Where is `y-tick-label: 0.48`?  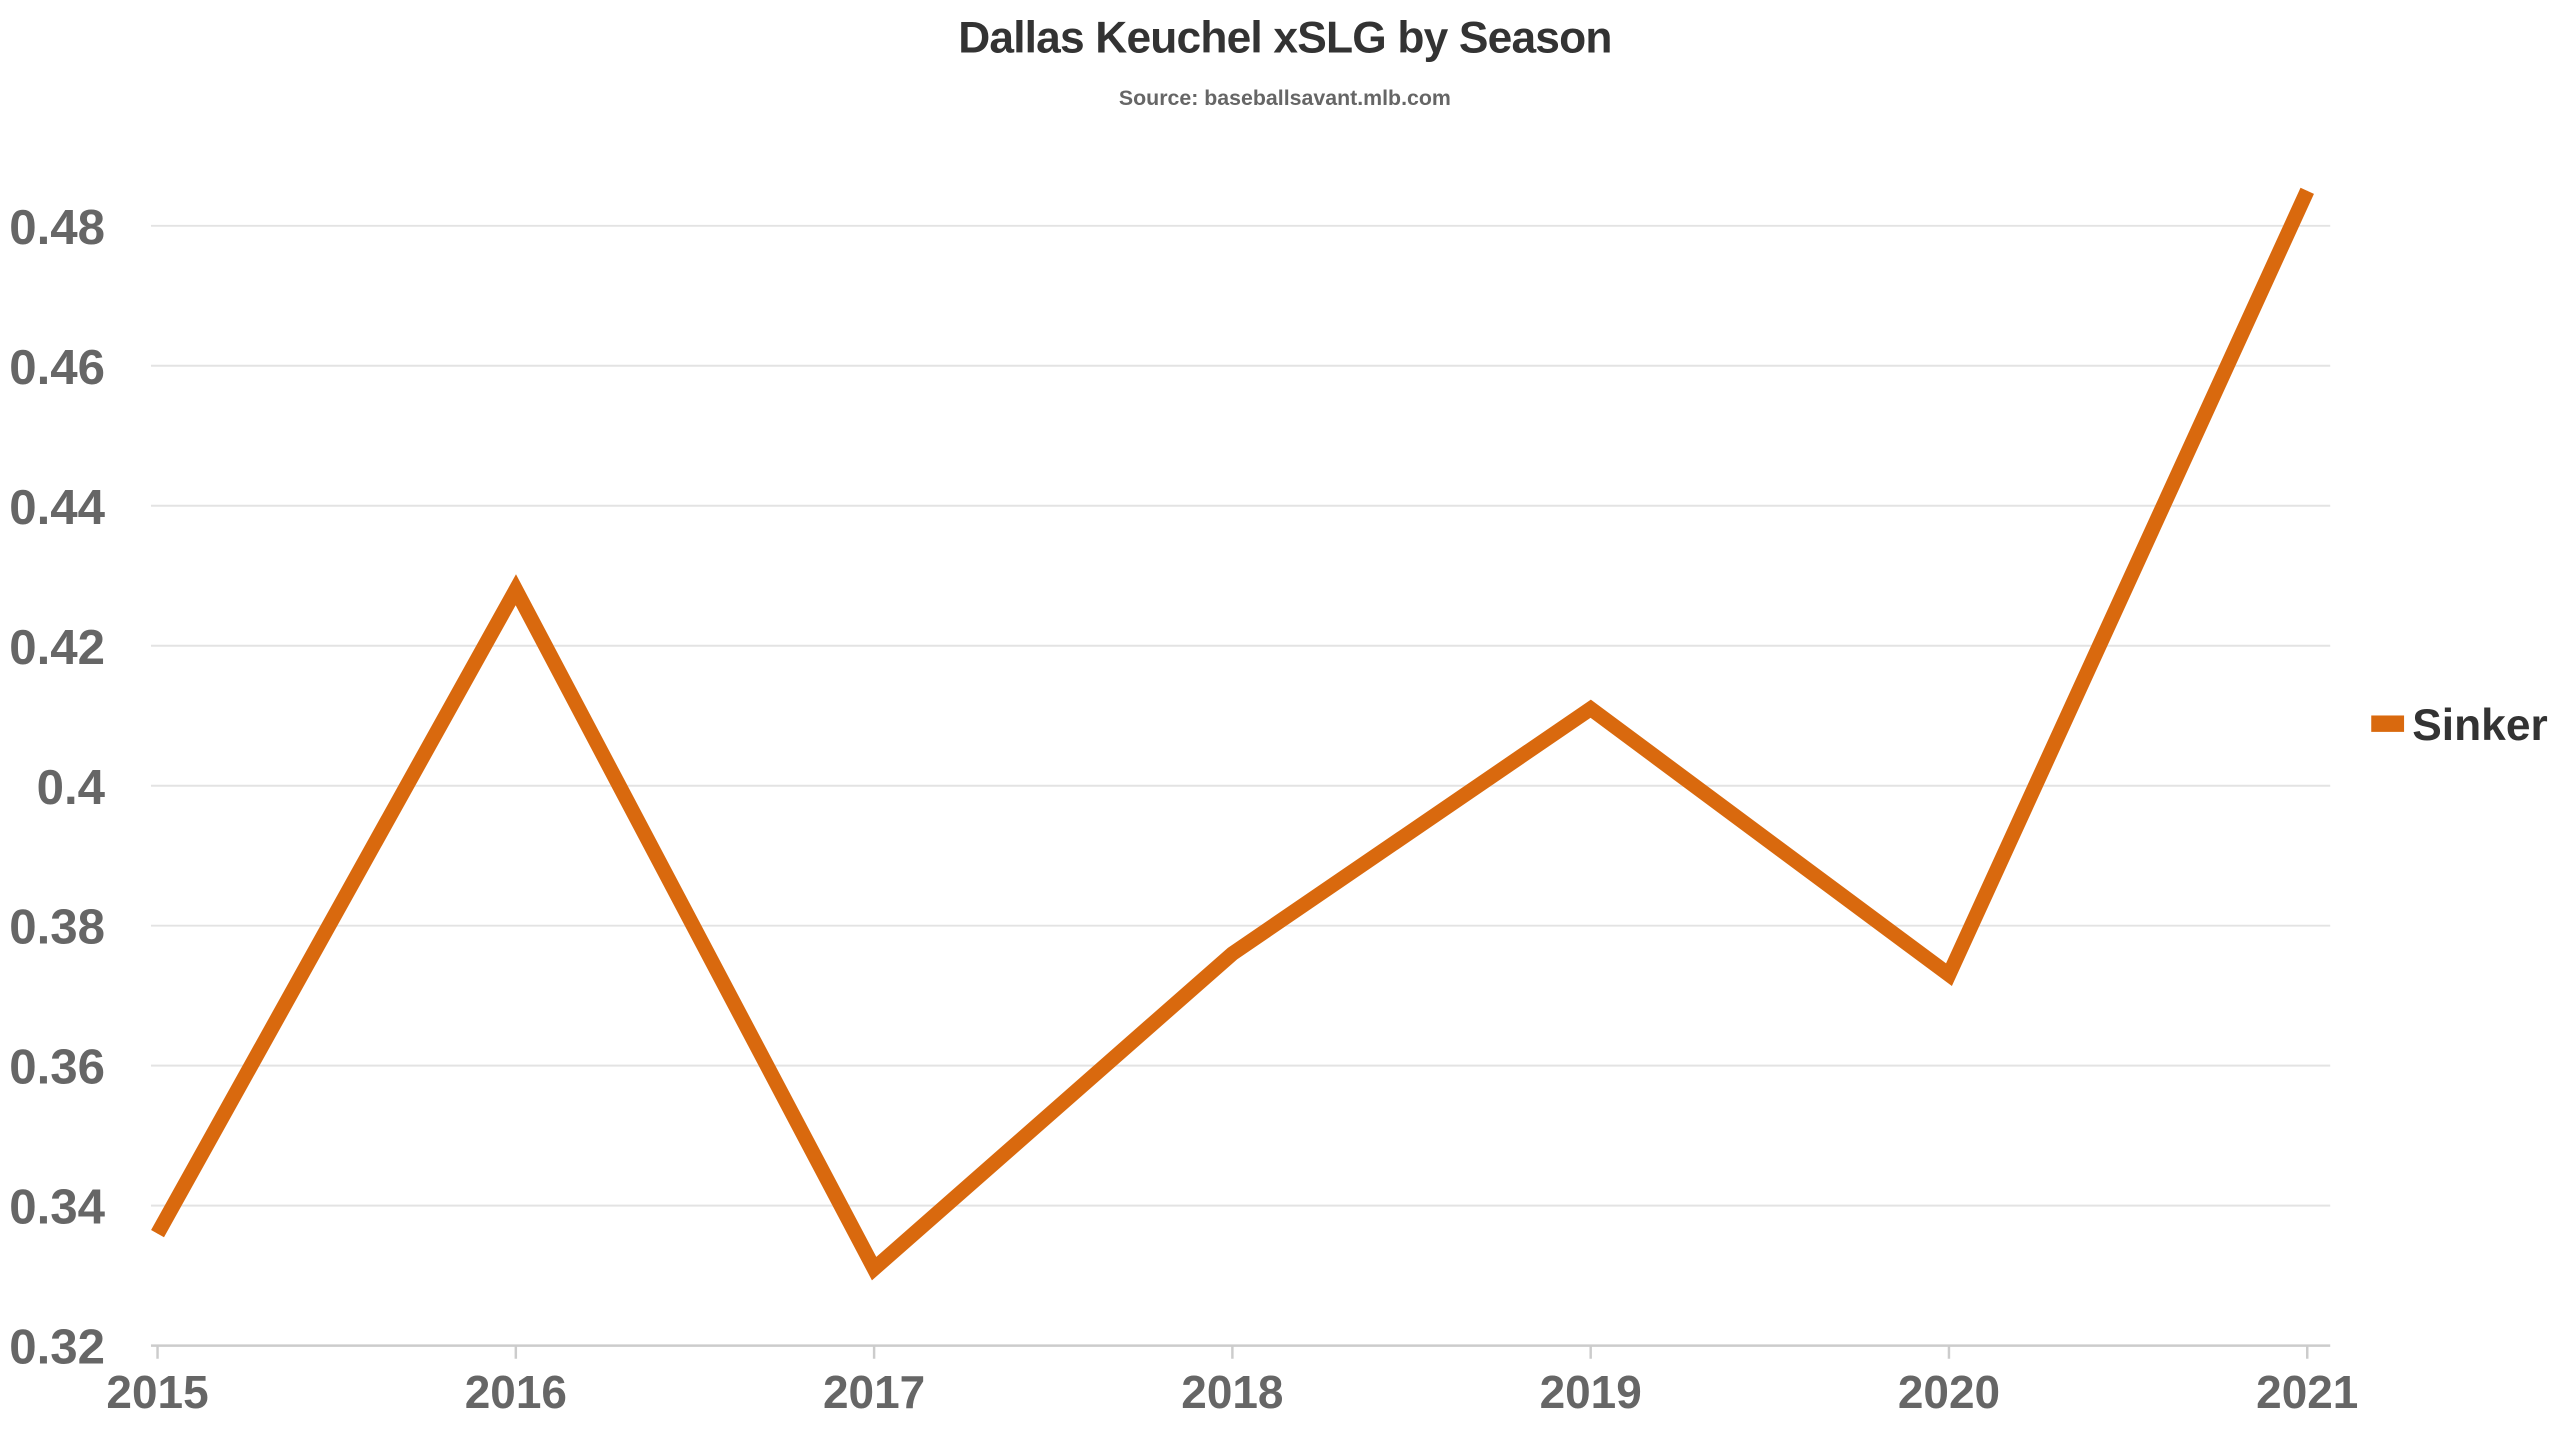
y-tick-label: 0.48 is located at coordinates (57, 227).